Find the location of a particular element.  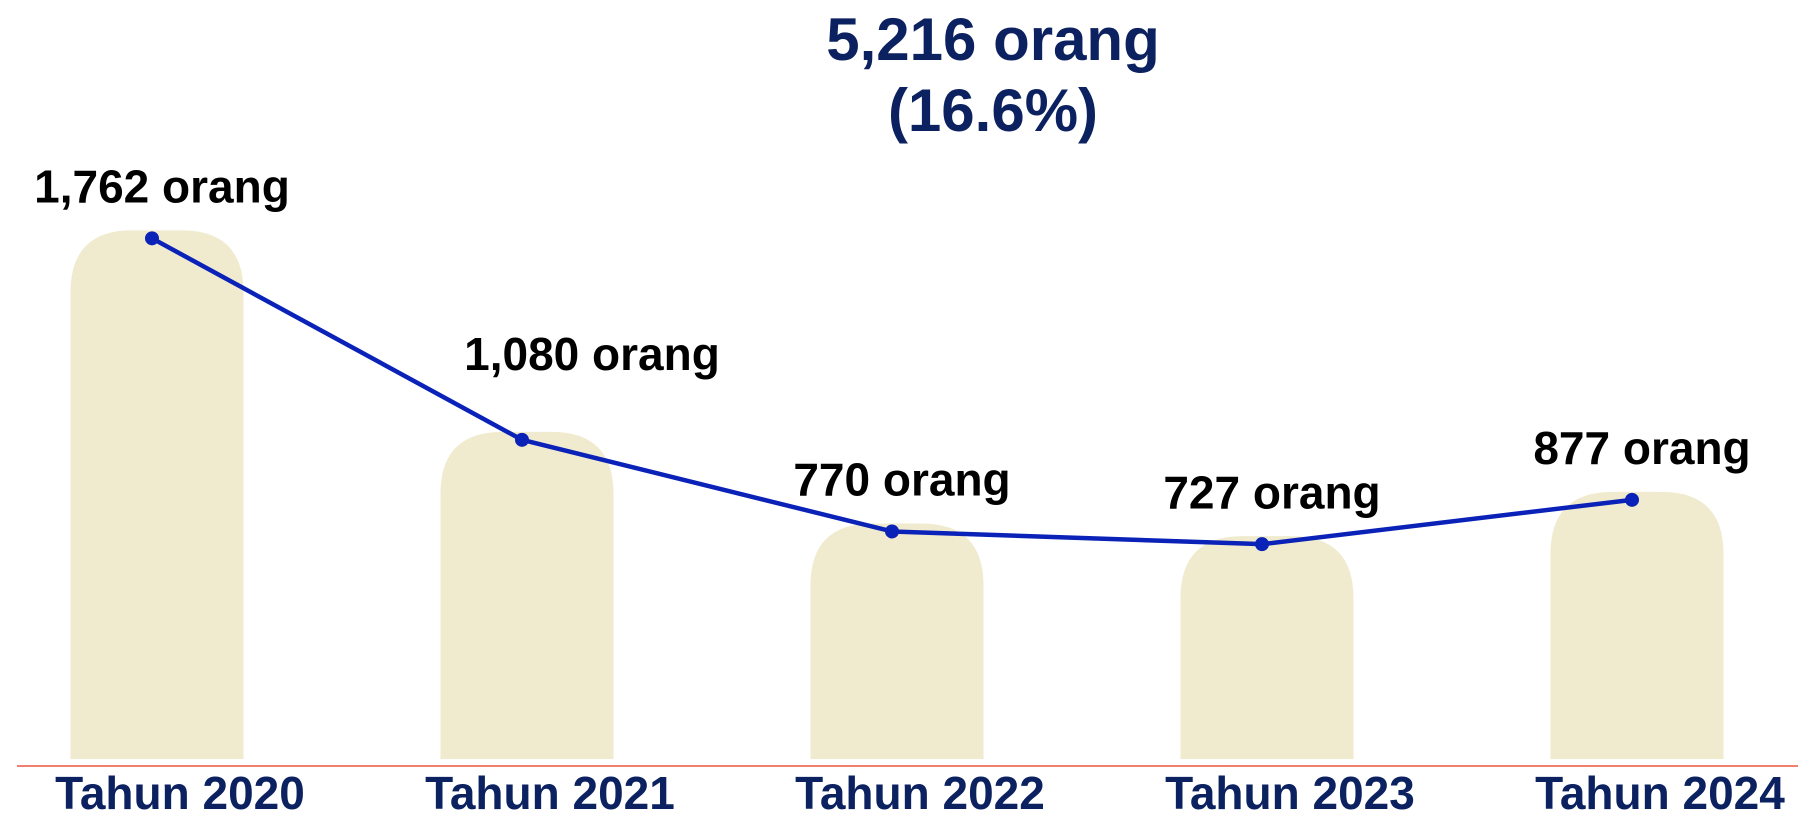

x-tick-label: Tahun 2024 is located at coordinates (1660, 792).